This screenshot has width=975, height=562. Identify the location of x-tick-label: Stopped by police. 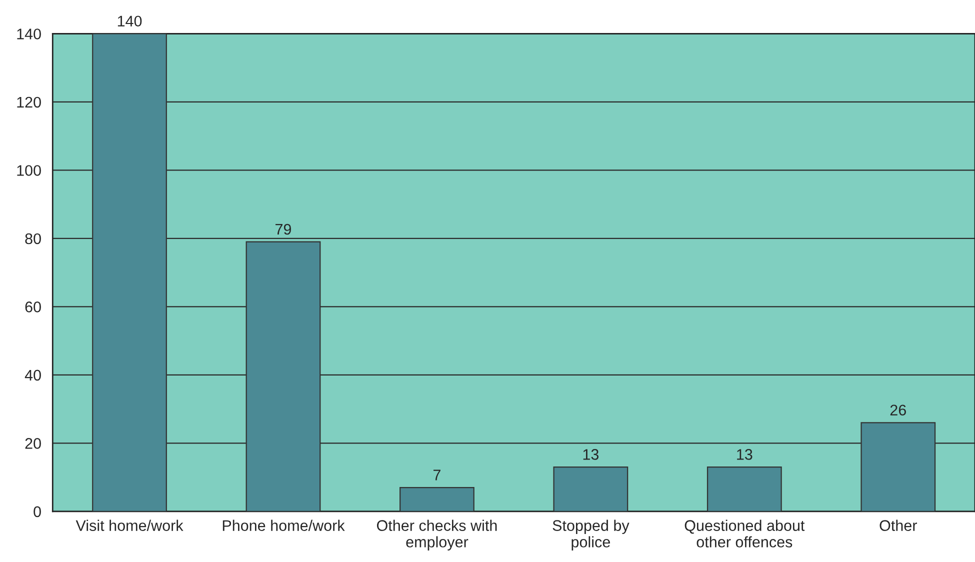
(591, 535).